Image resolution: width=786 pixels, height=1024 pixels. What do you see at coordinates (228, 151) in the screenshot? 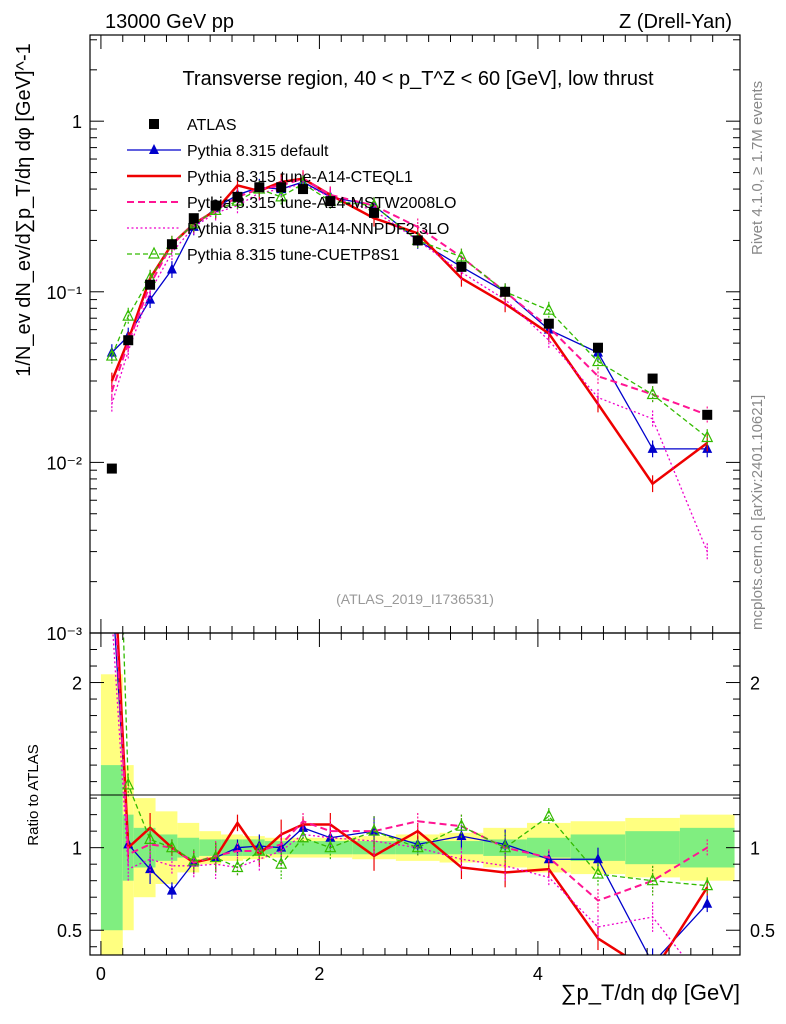
I see `legend-entry-default: Pythia 8.315 default` at bounding box center [228, 151].